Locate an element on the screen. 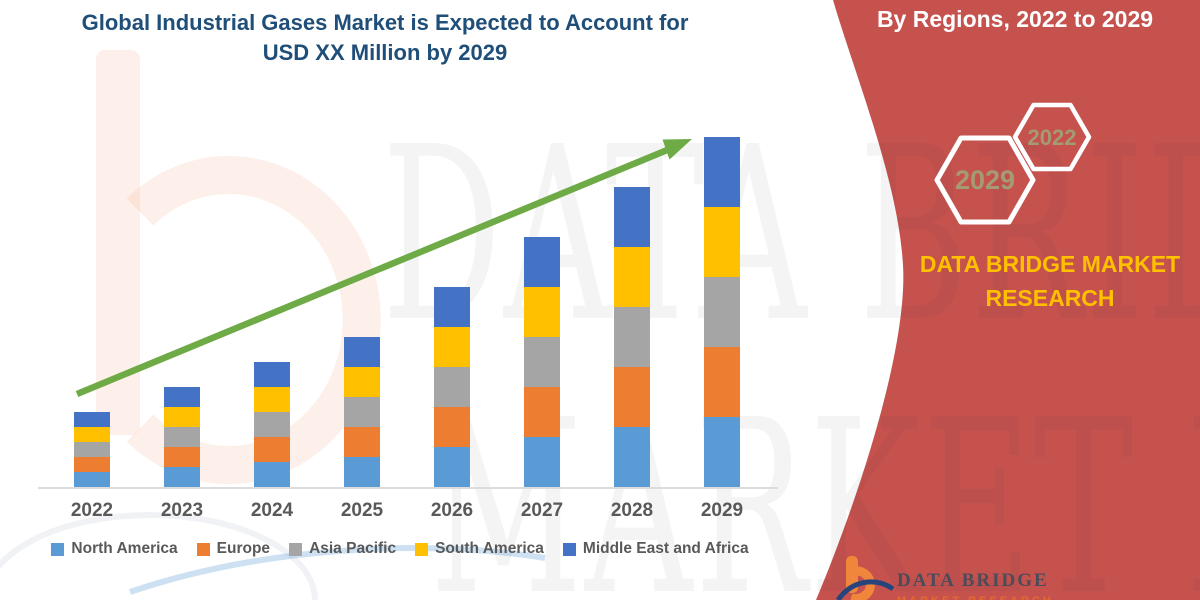 Image resolution: width=1200 pixels, height=600 pixels. x-axis-label-2029: 2029 is located at coordinates (722, 510).